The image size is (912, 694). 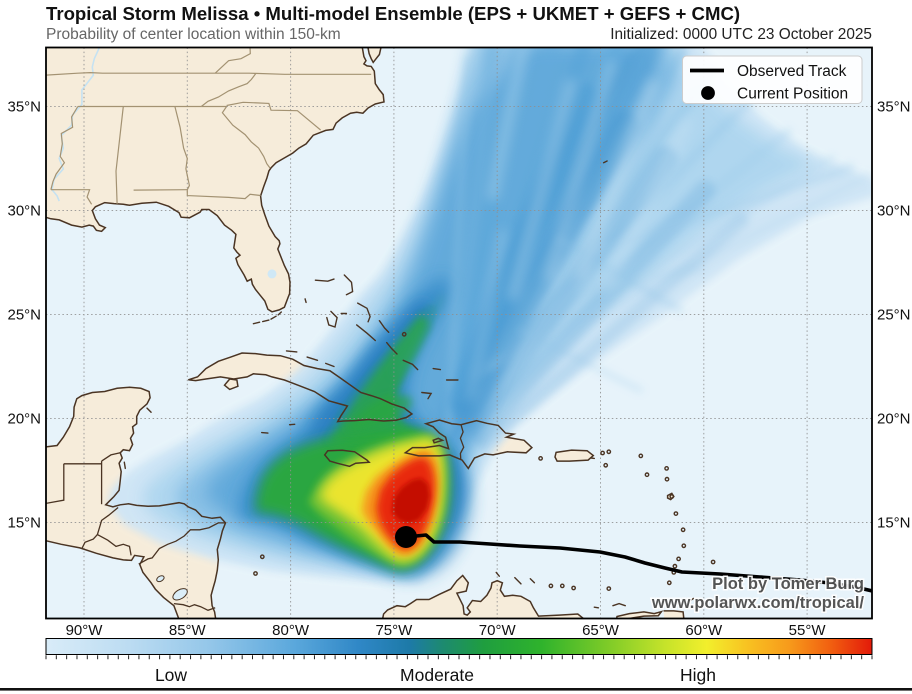 What do you see at coordinates (788, 584) in the screenshot?
I see `svg-text: Plot by Tomer Burg` at bounding box center [788, 584].